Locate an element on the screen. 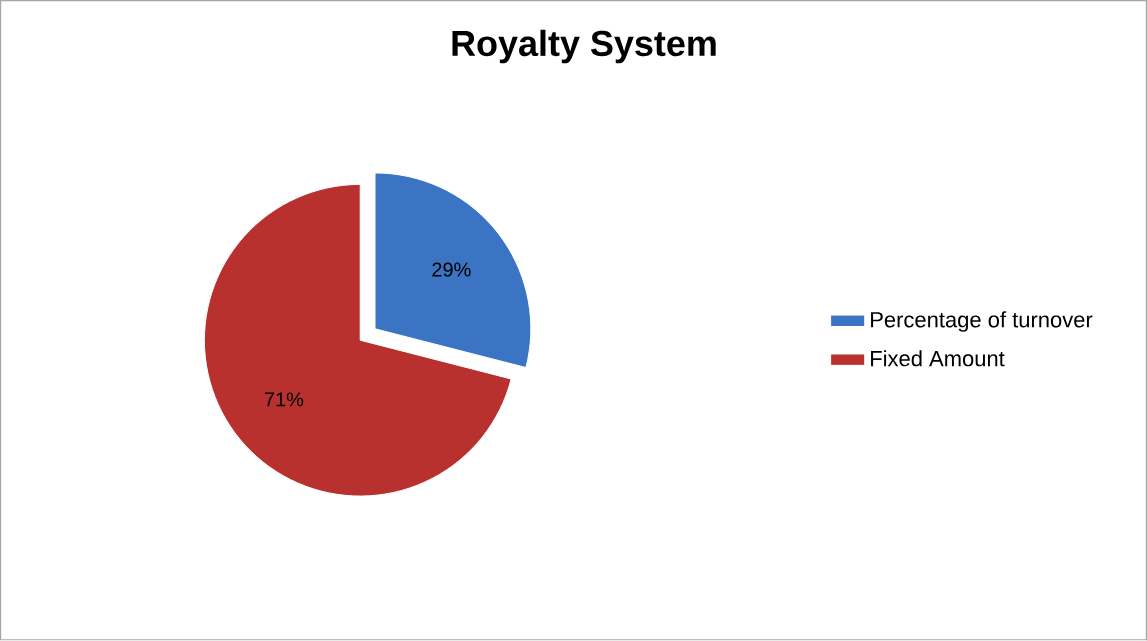 The height and width of the screenshot is (641, 1147). data-label: 71% is located at coordinates (284, 399).